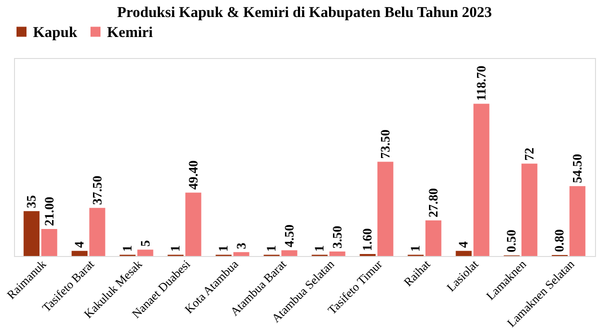 This screenshot has width=600, height=334. What do you see at coordinates (288, 236) in the screenshot?
I see `data-label: 4.50` at bounding box center [288, 236].